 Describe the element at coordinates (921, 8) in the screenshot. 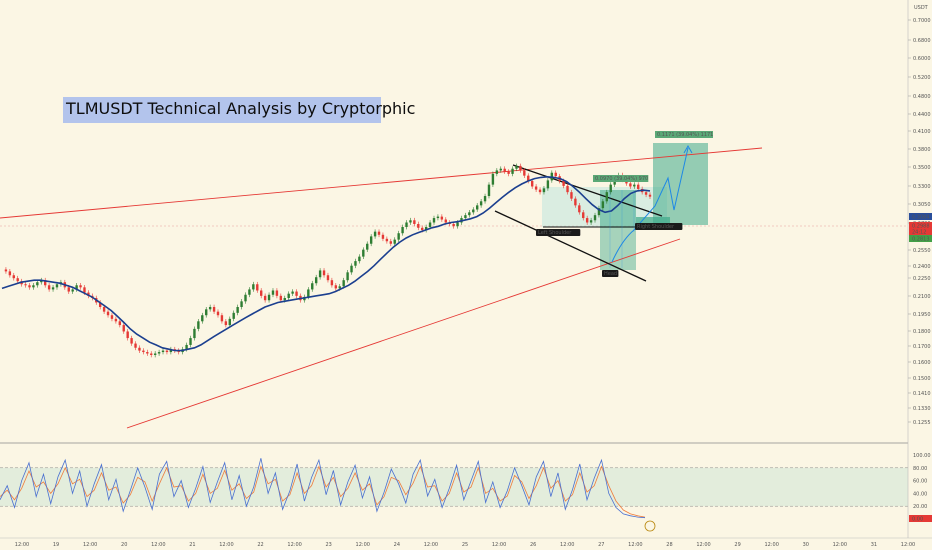

I see `currency-label: USDT` at that location.